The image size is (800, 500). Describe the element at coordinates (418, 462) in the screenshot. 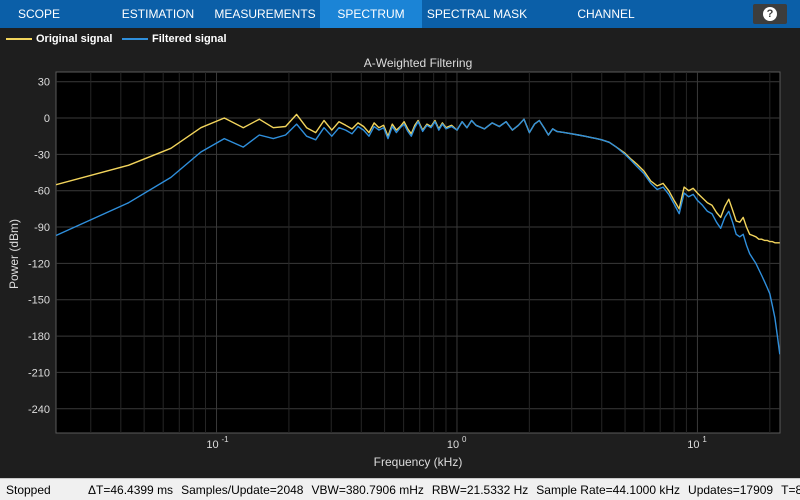

I see `x-axis-label: Frequency (kHz)` at that location.